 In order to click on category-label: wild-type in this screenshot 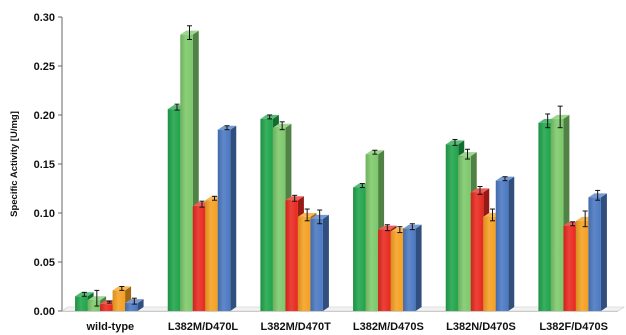, I will do `click(109, 327)`.